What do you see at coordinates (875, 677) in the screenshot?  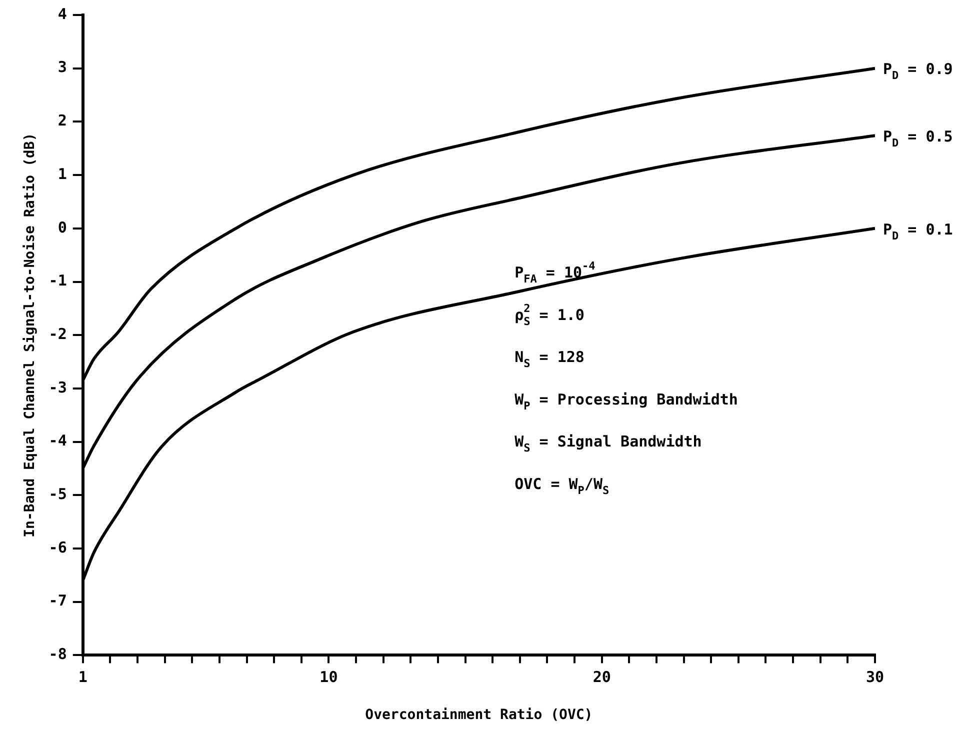 I see `x-tick-label: 30` at bounding box center [875, 677].